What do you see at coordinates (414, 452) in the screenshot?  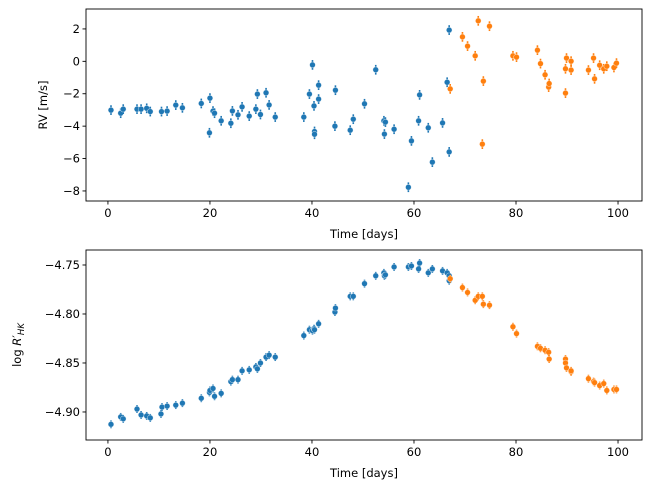 I see `x-tick-label: 60` at bounding box center [414, 452].